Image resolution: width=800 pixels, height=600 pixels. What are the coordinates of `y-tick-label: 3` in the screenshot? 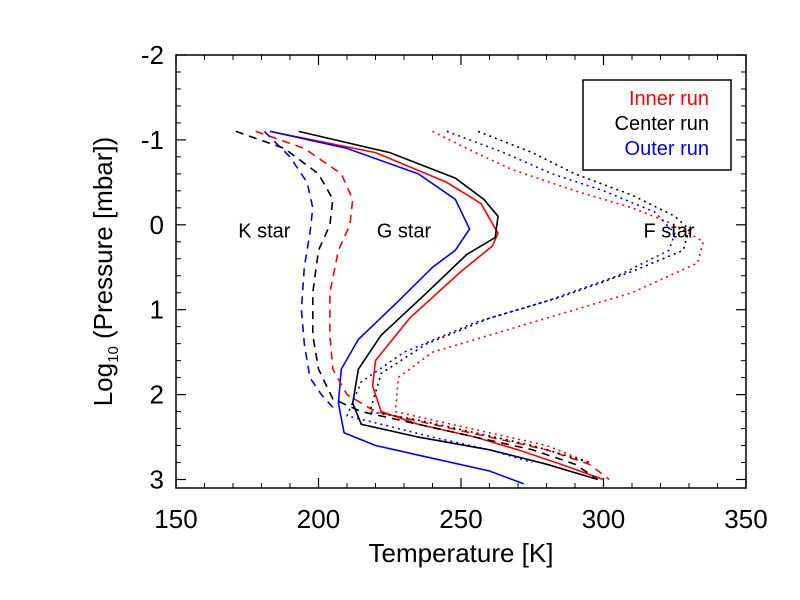 It's located at (157, 480).